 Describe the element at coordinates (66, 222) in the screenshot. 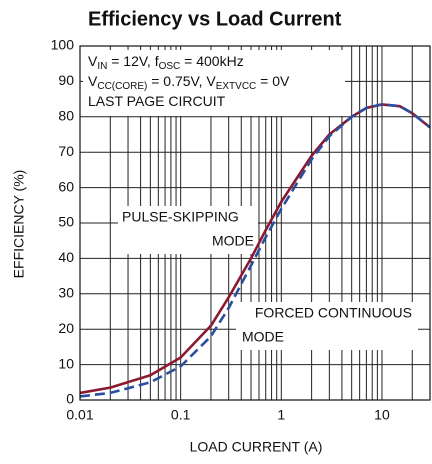

I see `y-tick-label: 50` at that location.